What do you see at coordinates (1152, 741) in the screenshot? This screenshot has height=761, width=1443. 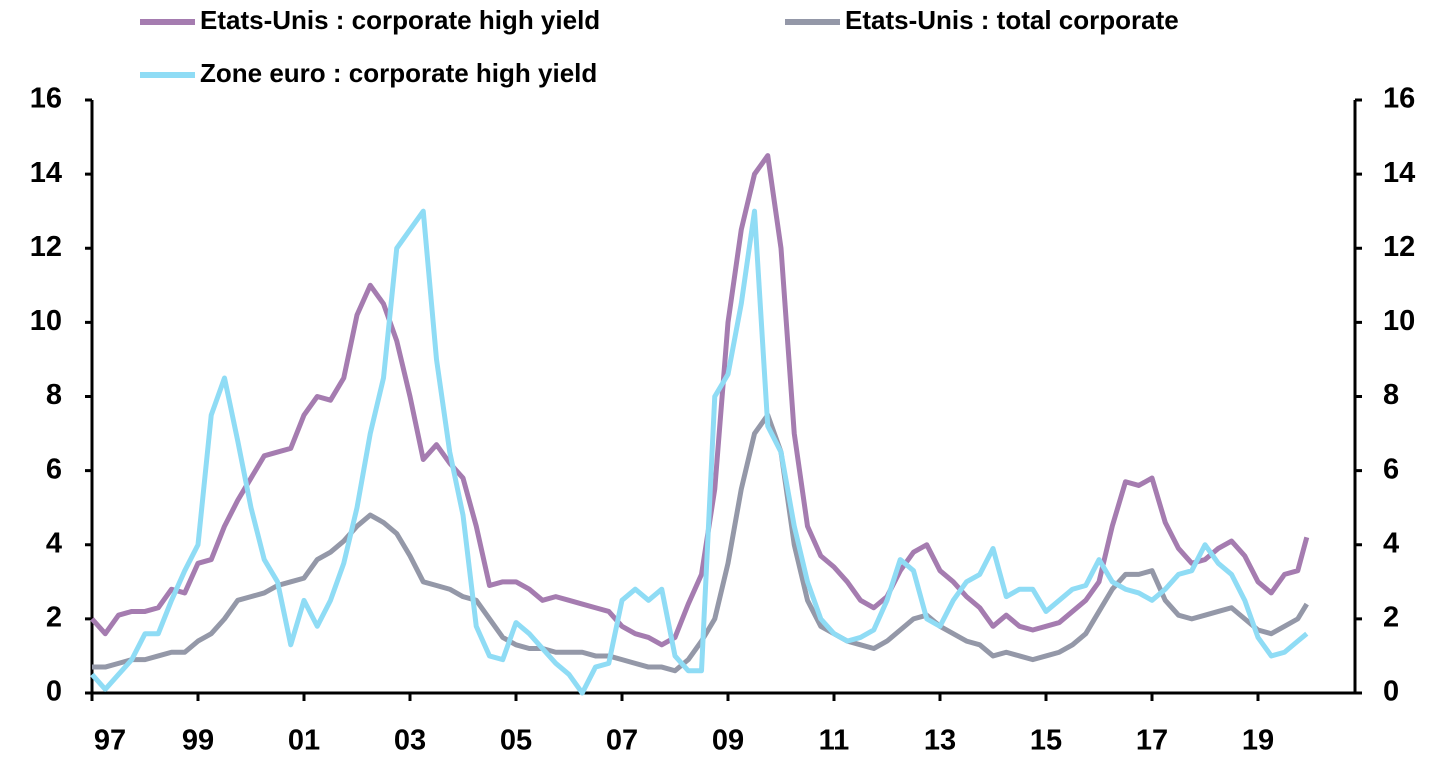 I see `x-tick-label: 17` at bounding box center [1152, 741].